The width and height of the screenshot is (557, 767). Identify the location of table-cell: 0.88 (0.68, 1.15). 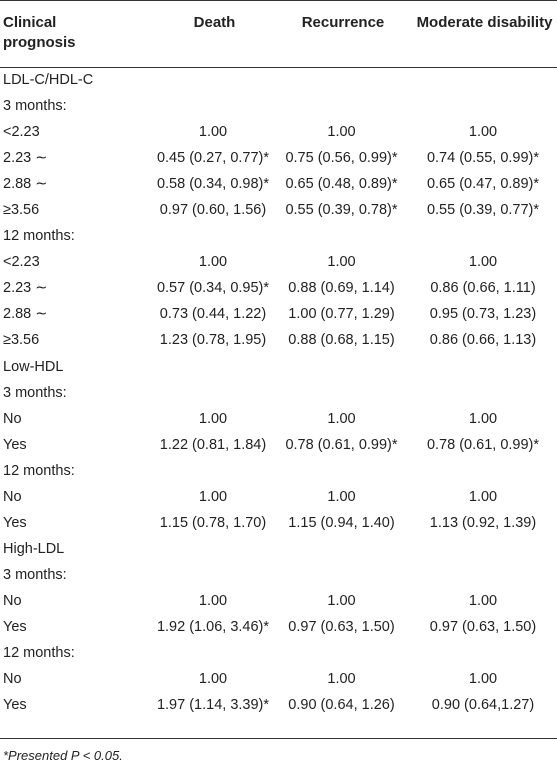
(341, 340).